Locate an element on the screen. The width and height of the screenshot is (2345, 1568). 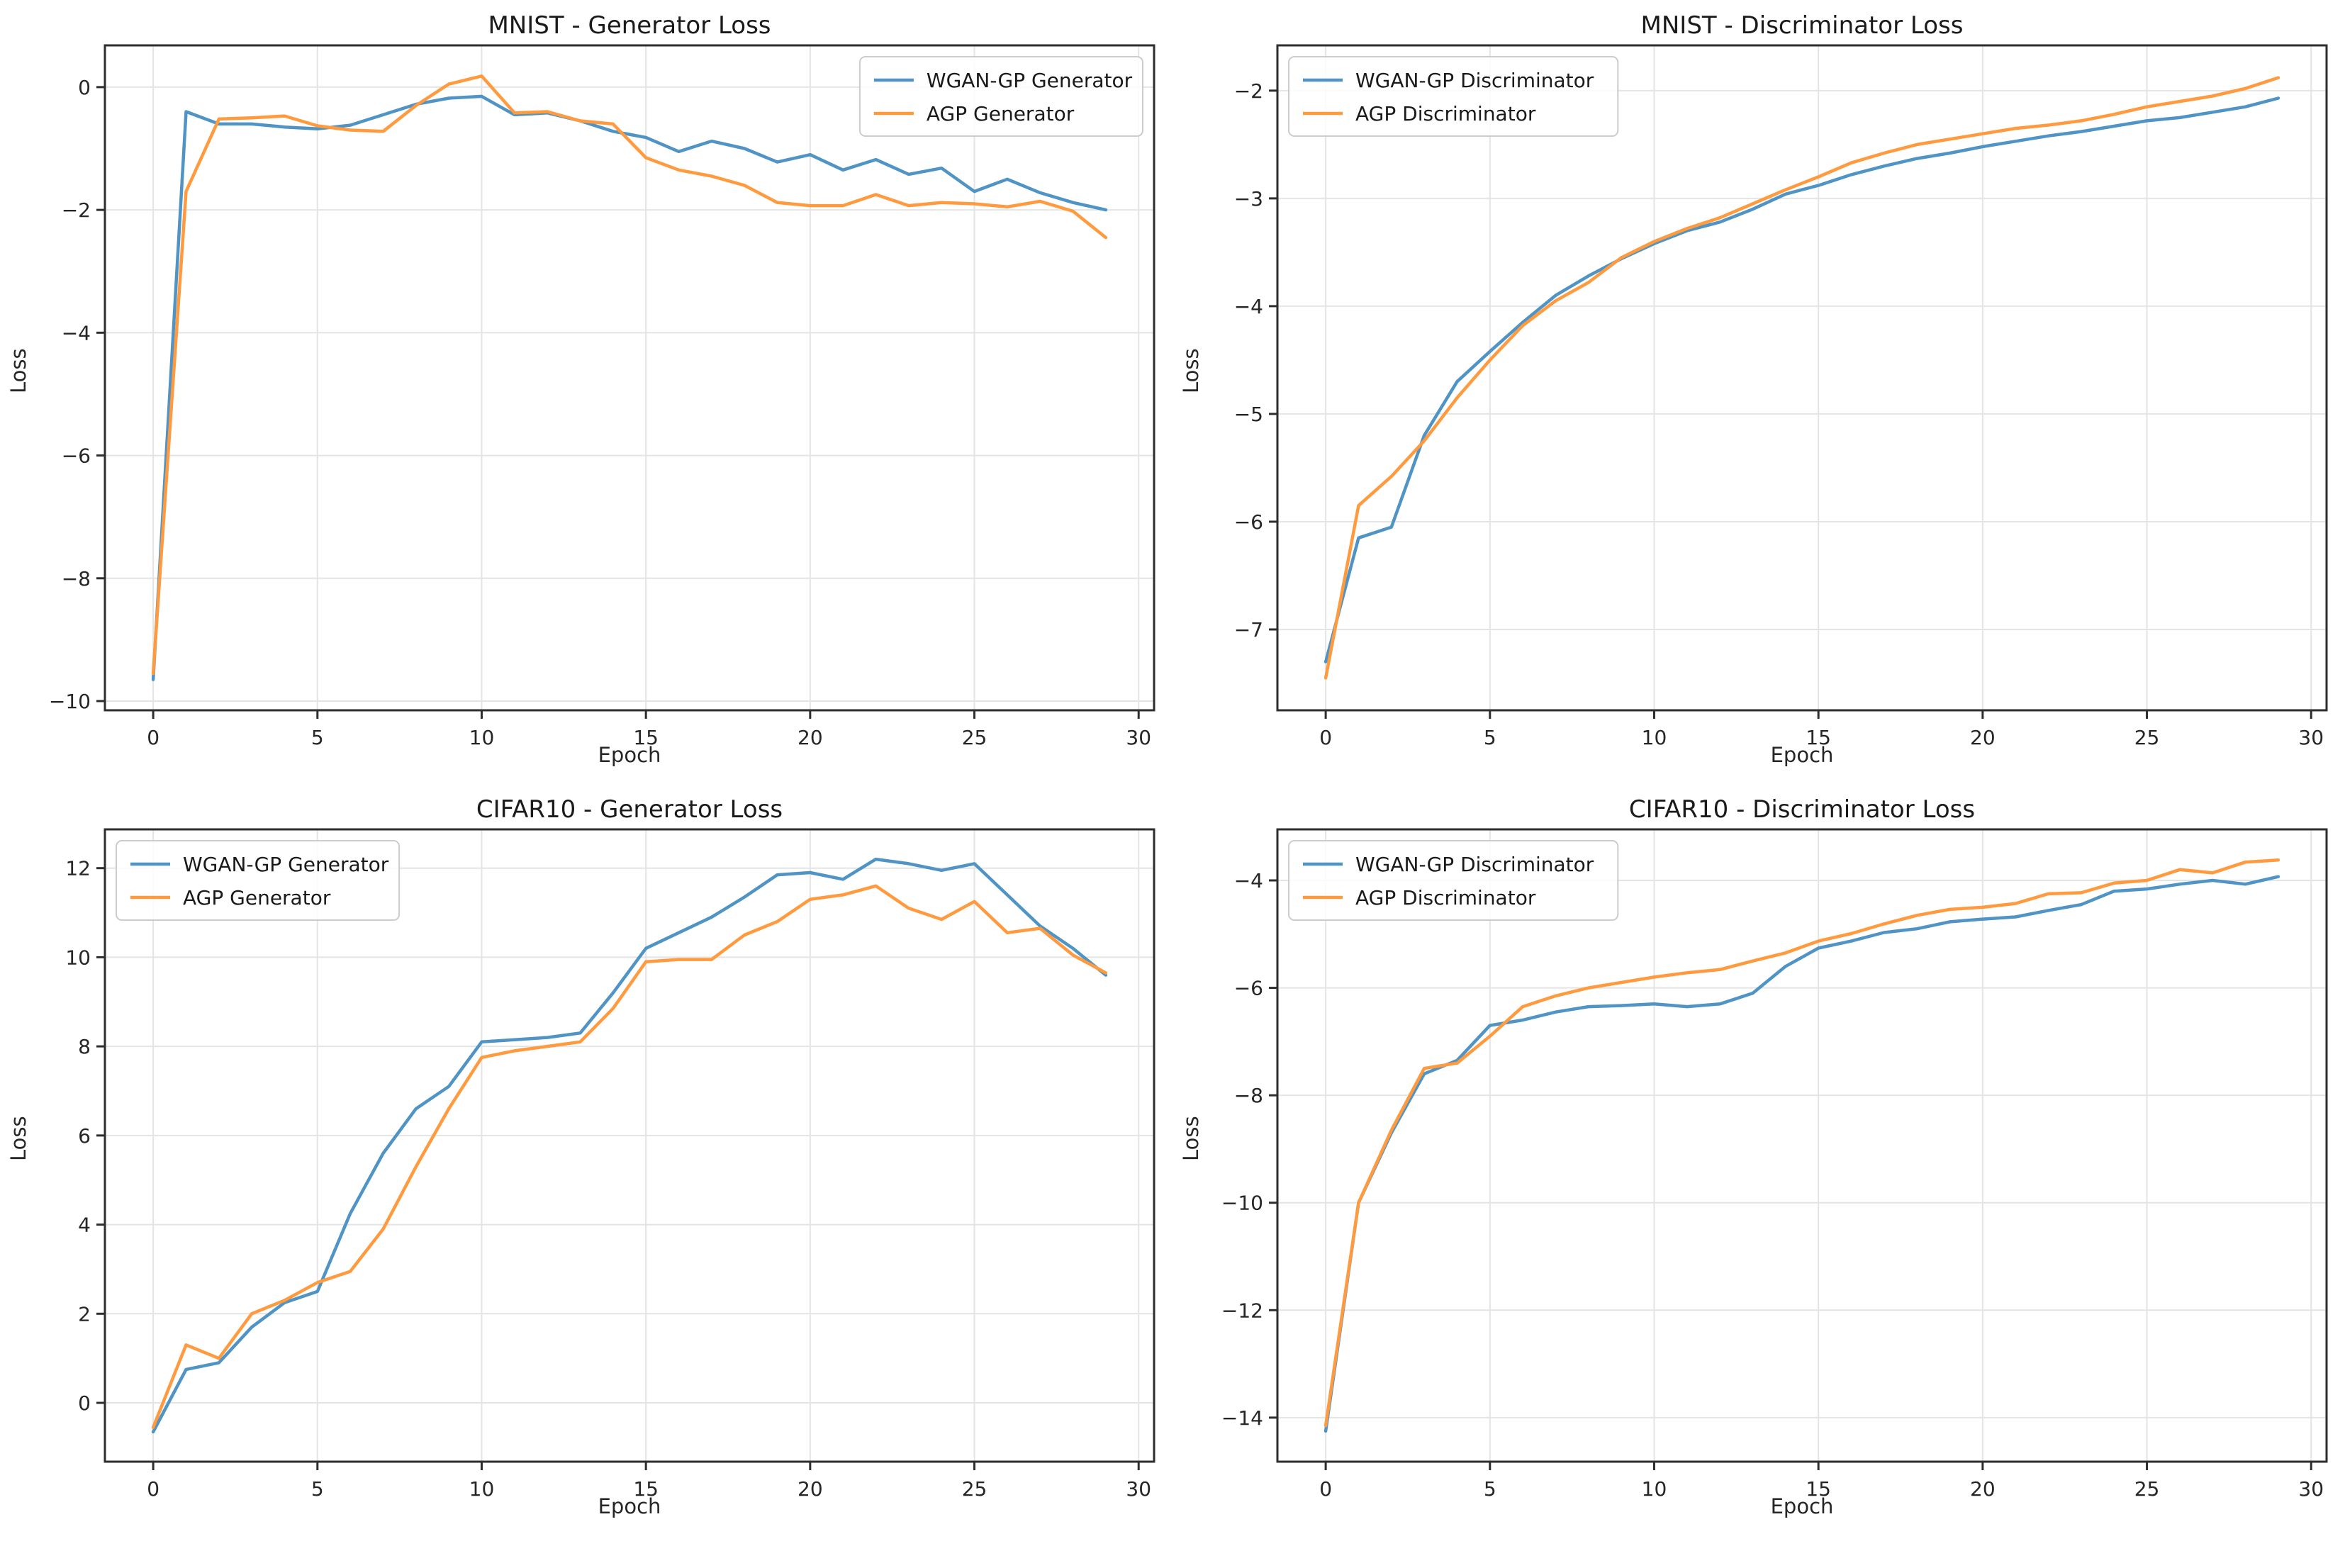
chart-title: CIFAR10 - Generator Loss is located at coordinates (629, 810).